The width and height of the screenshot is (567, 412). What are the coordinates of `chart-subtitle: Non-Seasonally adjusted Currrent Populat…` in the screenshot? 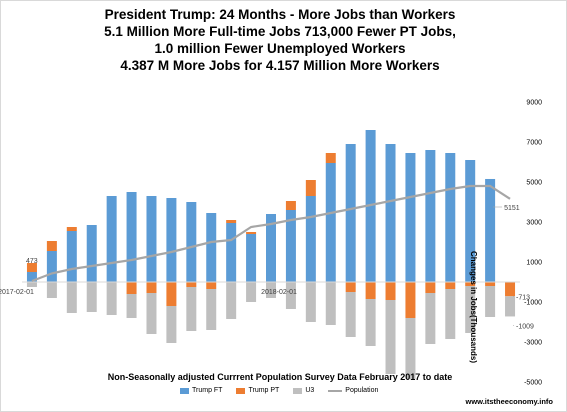 It's located at (280, 377).